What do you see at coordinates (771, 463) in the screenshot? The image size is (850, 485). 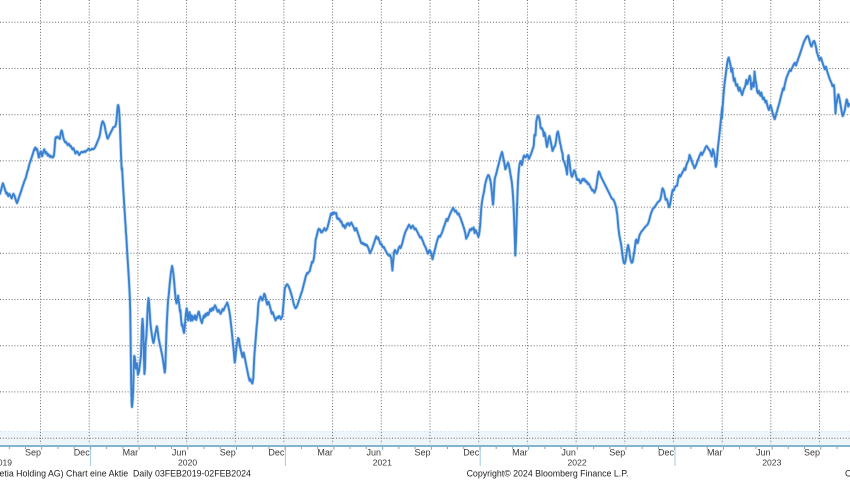 I see `svg-text: 2023` at bounding box center [771, 463].